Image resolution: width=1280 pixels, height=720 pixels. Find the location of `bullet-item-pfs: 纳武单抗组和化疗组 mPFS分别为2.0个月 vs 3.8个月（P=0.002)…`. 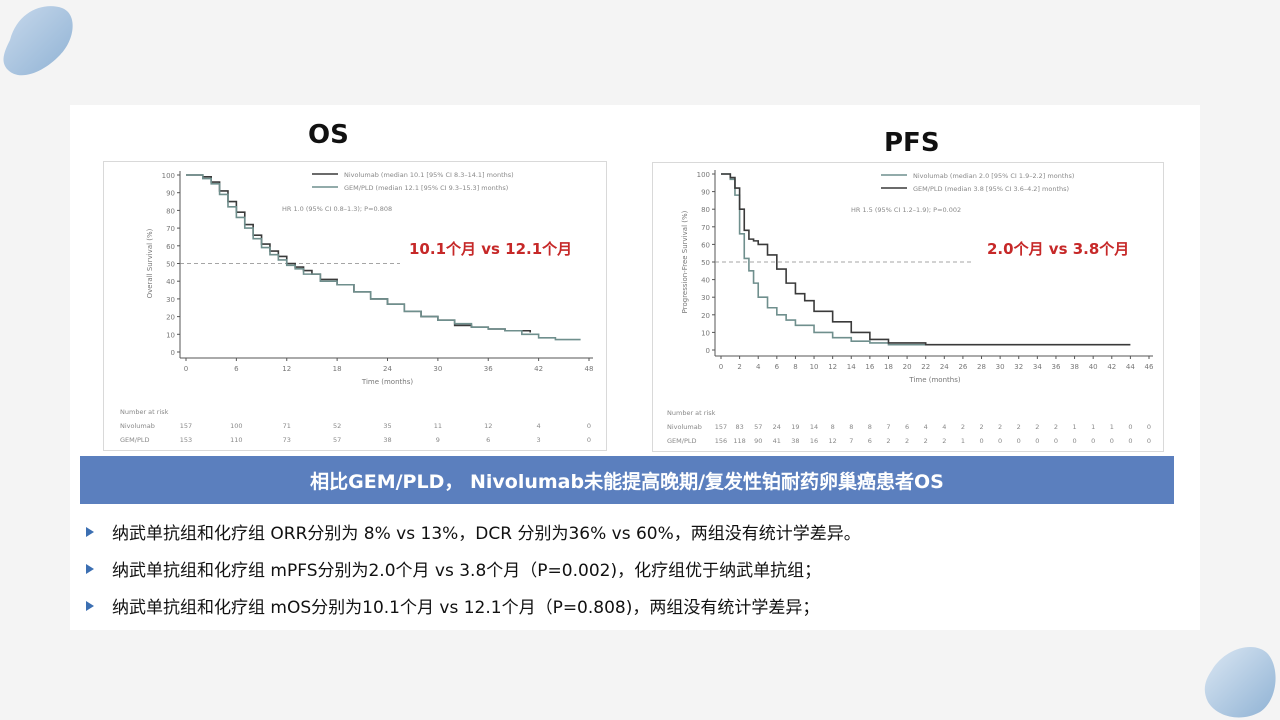

bullet-item-pfs: 纳武单抗组和化疗组 mPFS分别为2.0个月 vs 3.8个月（P=0.002)… is located at coordinates (634, 568).